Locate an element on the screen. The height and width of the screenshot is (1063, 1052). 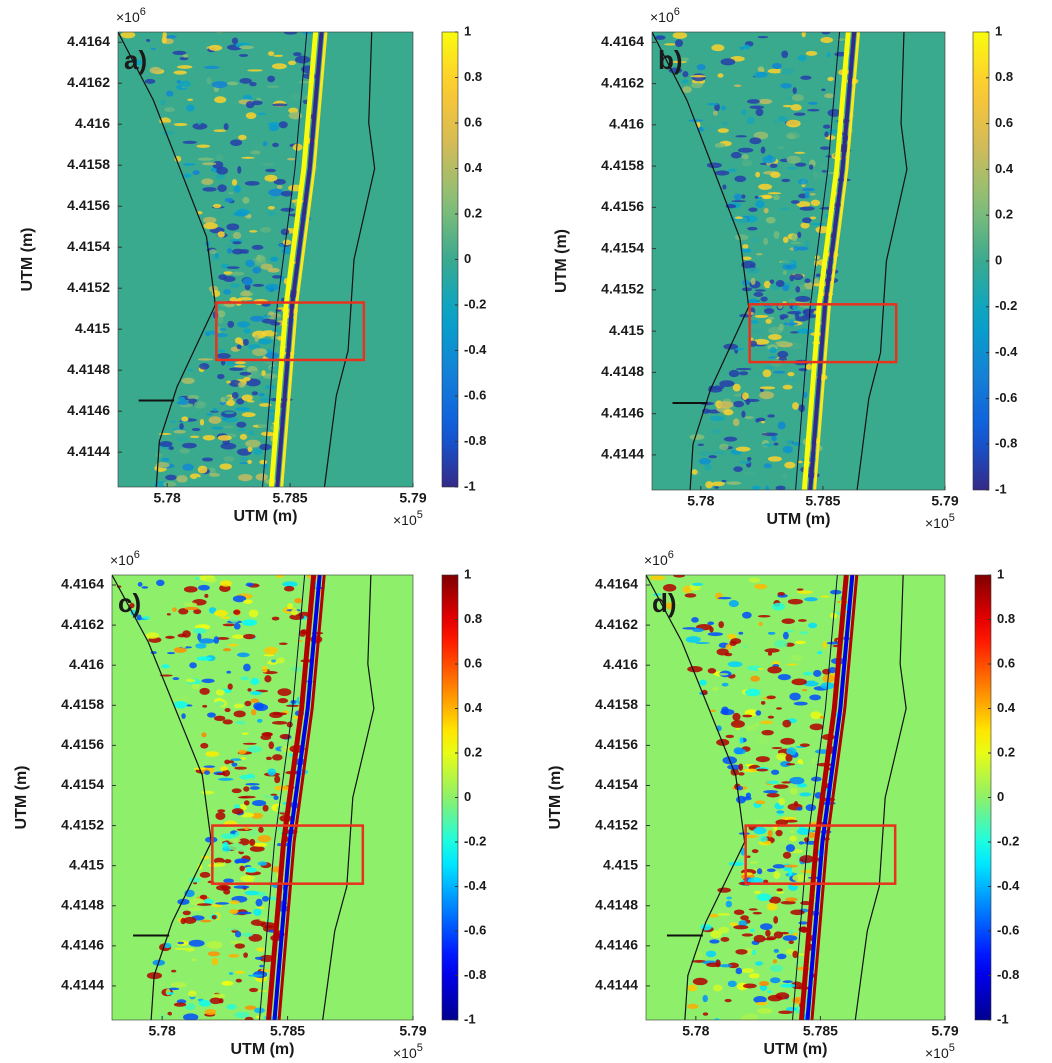
y-tick-label: 4.4162 is located at coordinates (82, 624).